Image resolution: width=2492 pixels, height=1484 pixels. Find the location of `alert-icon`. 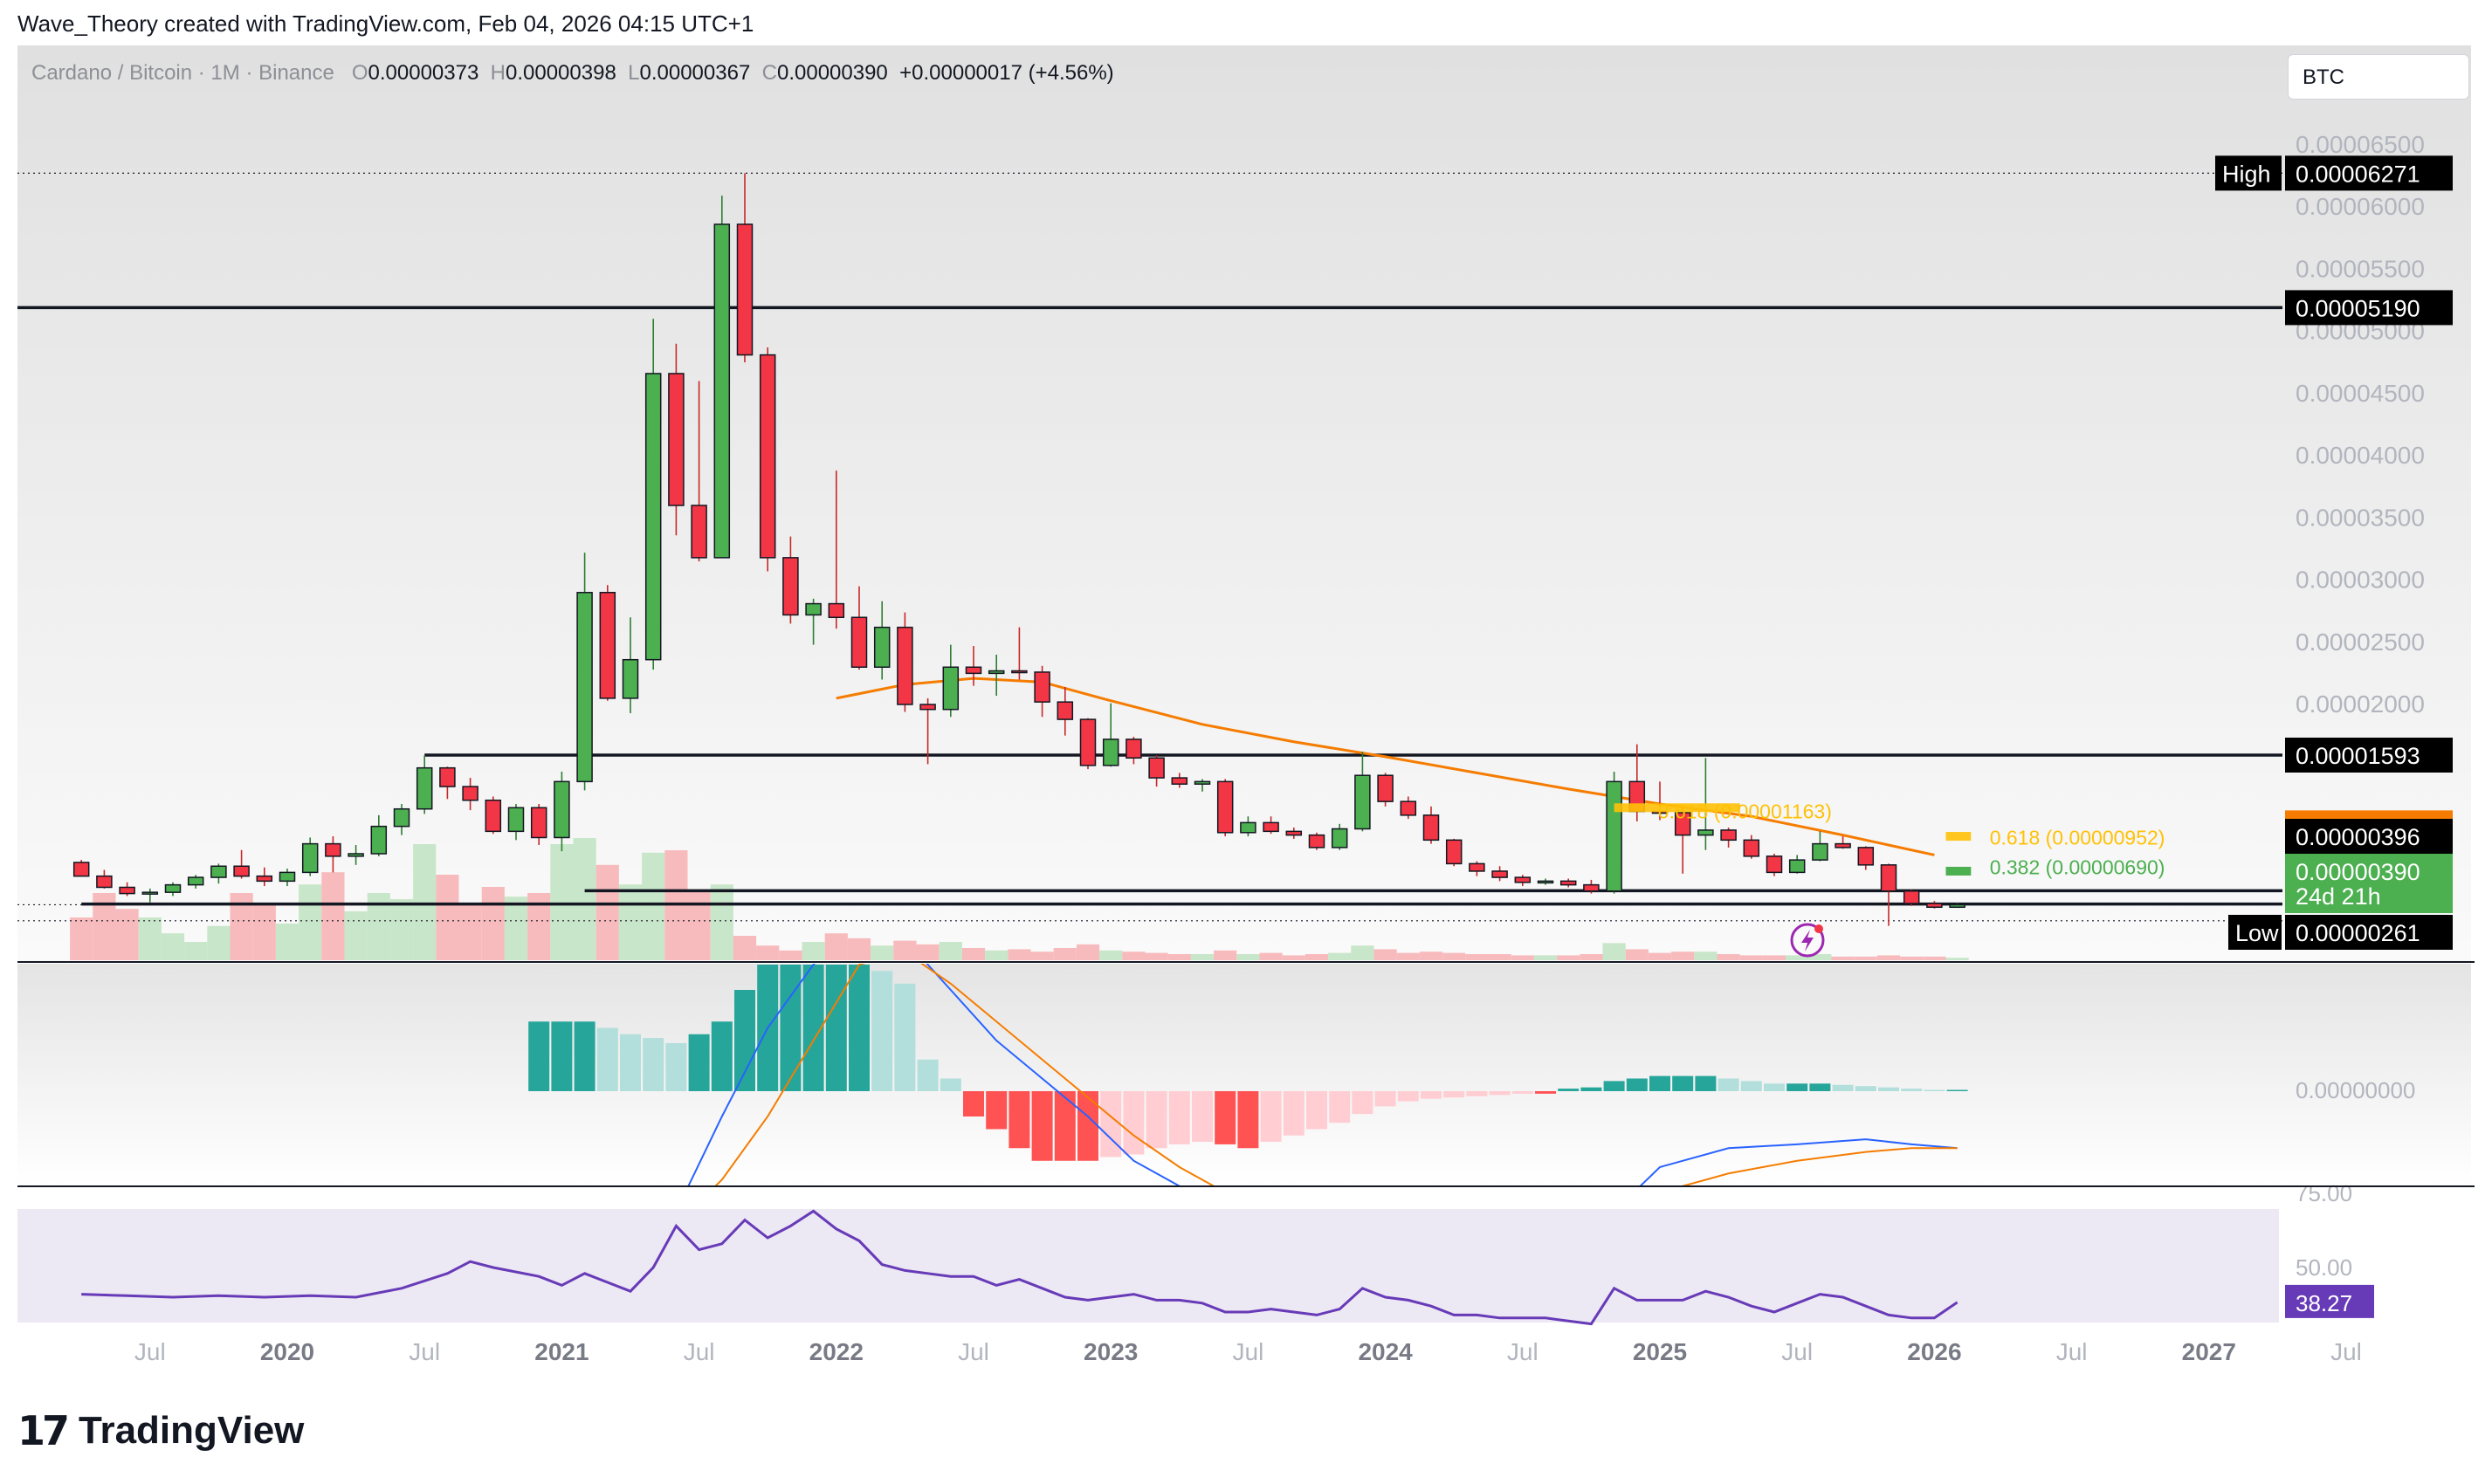

alert-icon is located at coordinates (1807, 941).